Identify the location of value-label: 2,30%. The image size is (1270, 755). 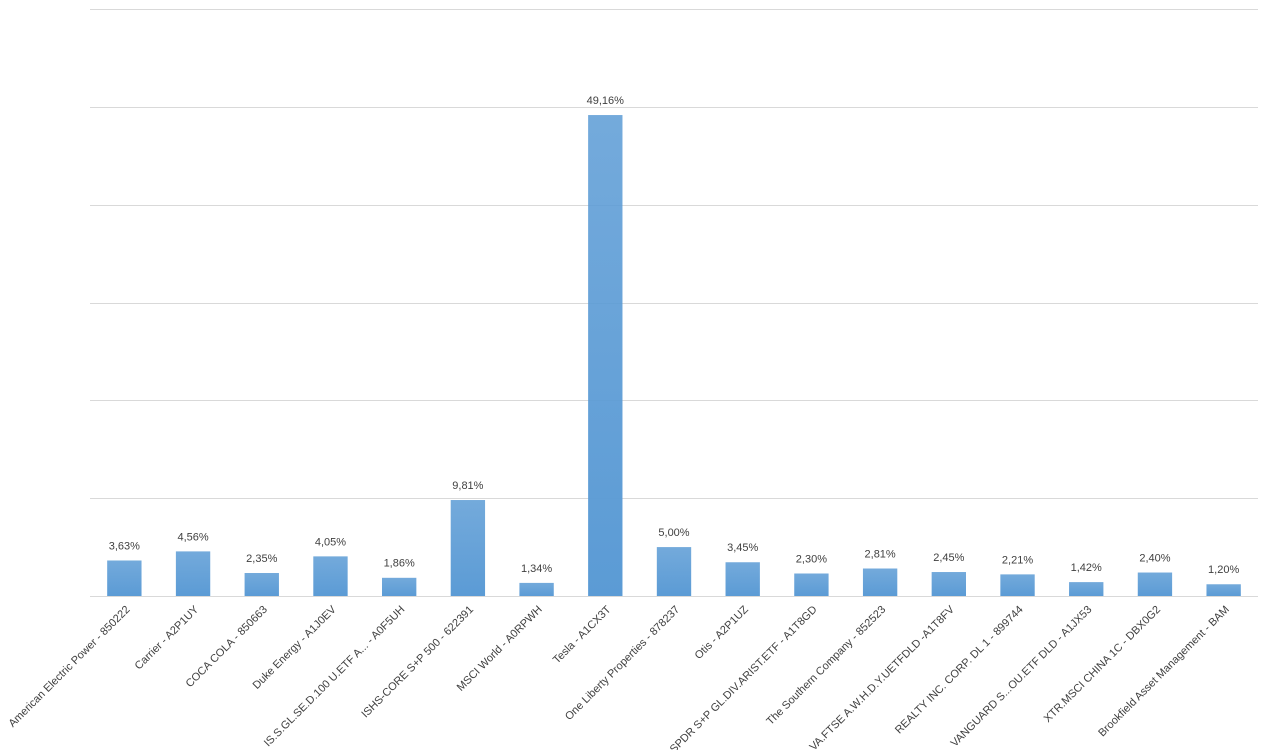
(811, 559).